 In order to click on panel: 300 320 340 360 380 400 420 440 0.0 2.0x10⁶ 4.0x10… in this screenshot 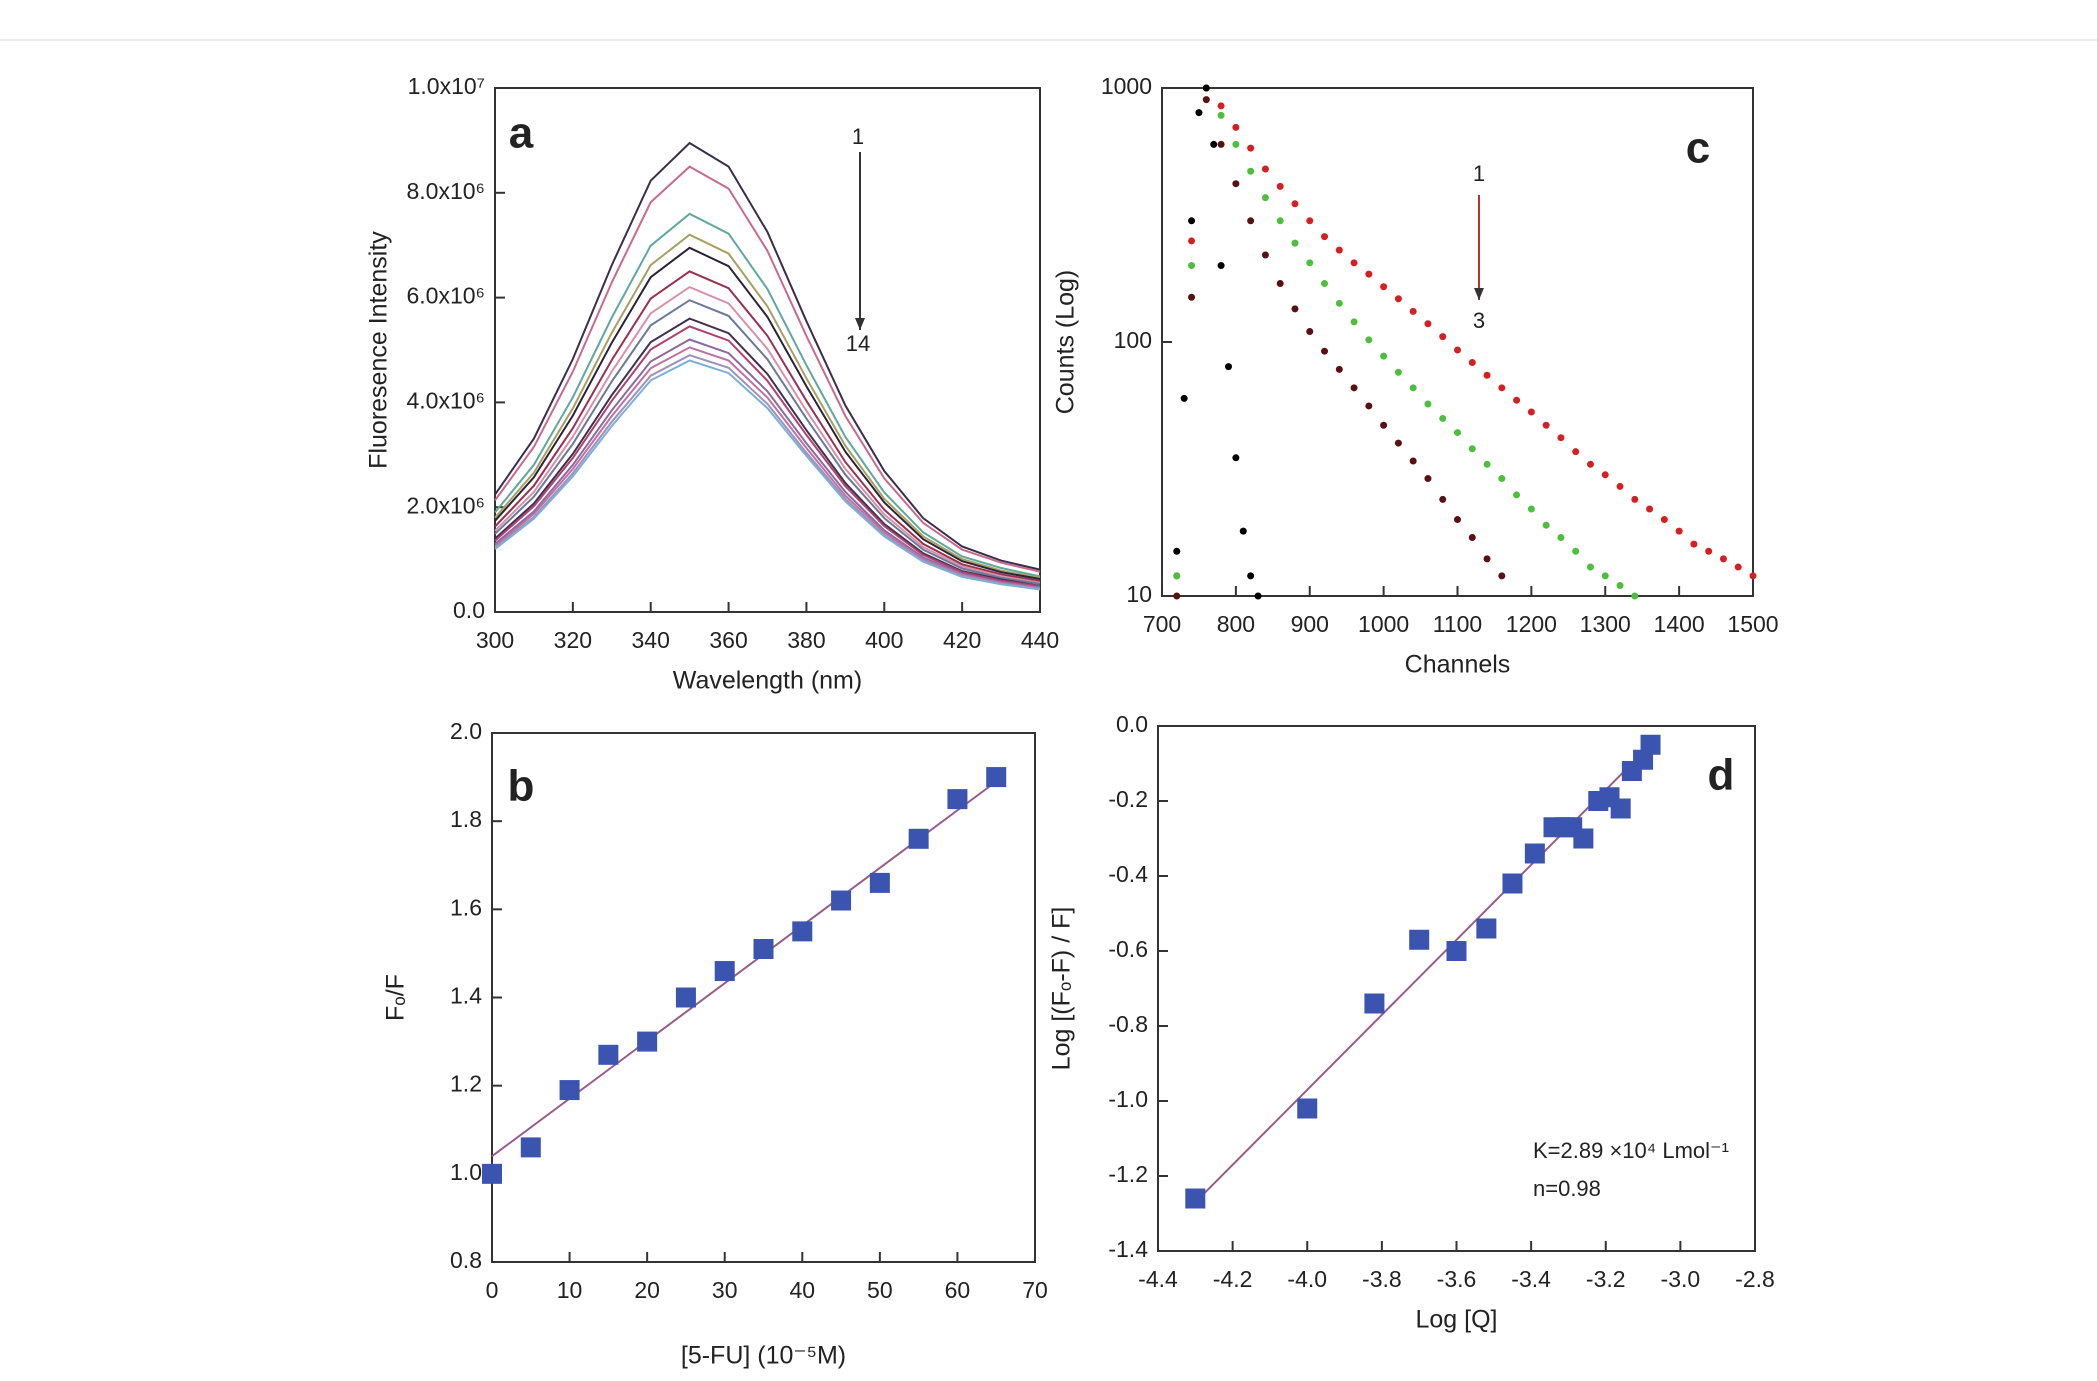, I will do `click(712, 384)`.